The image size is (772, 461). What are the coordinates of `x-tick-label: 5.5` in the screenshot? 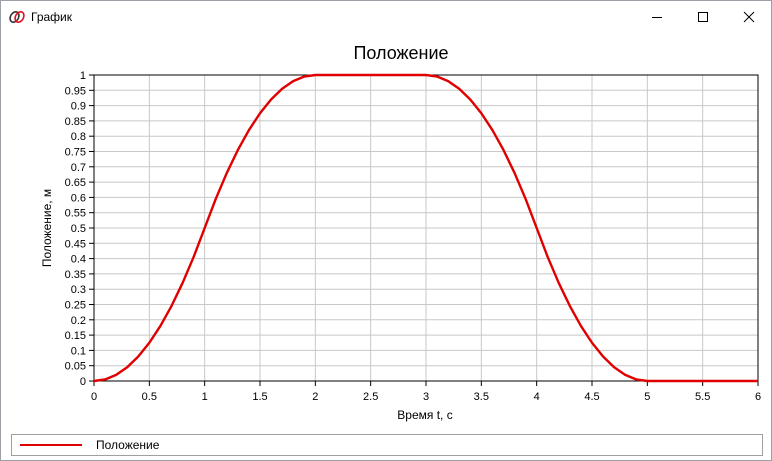 It's located at (702, 397).